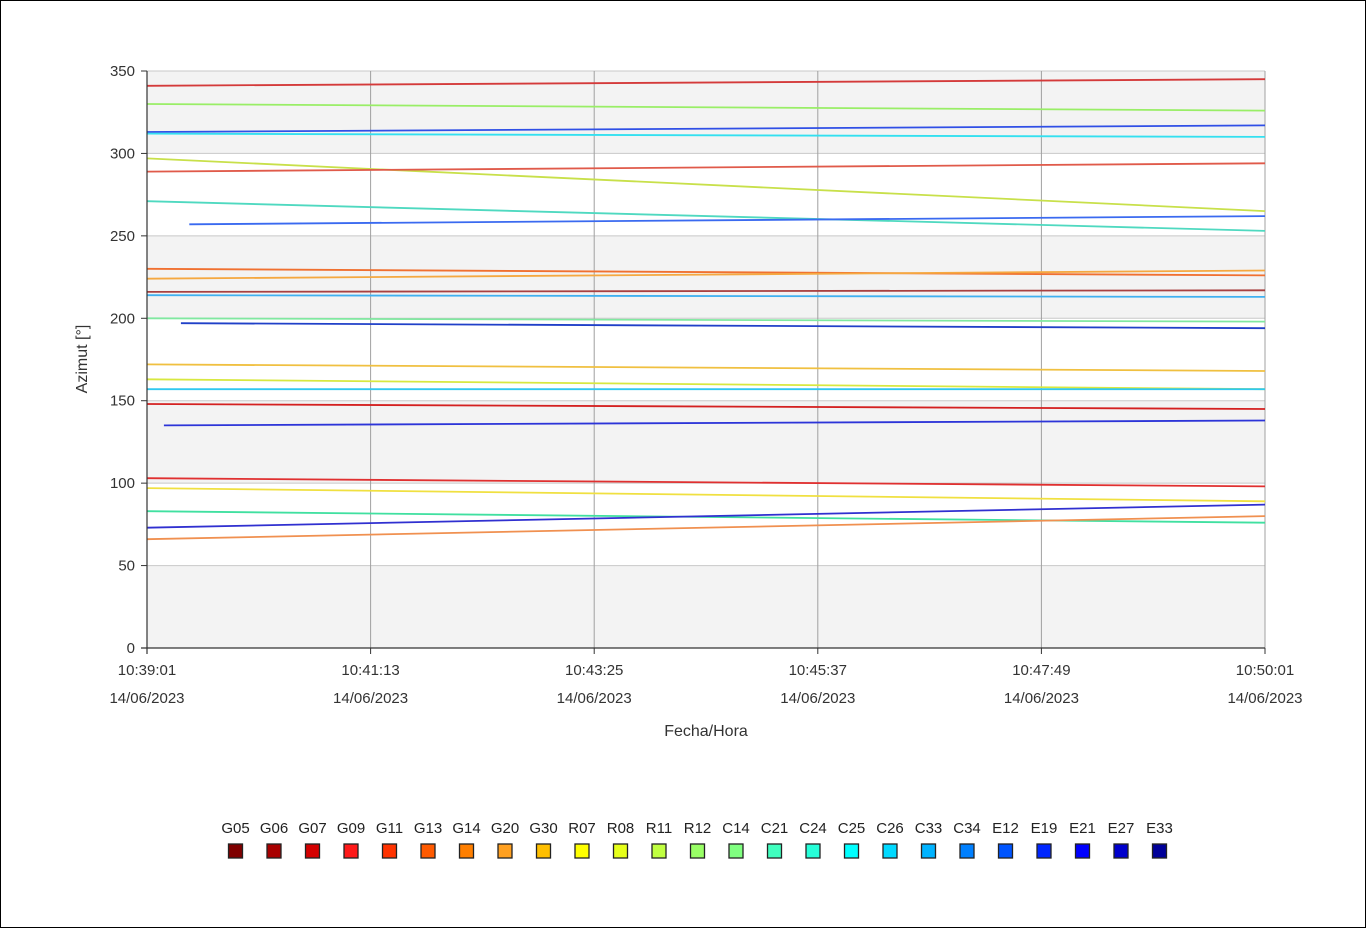 Image resolution: width=1366 pixels, height=929 pixels. Describe the element at coordinates (370, 670) in the screenshot. I see `x-tick-time: 10:41:13` at that location.